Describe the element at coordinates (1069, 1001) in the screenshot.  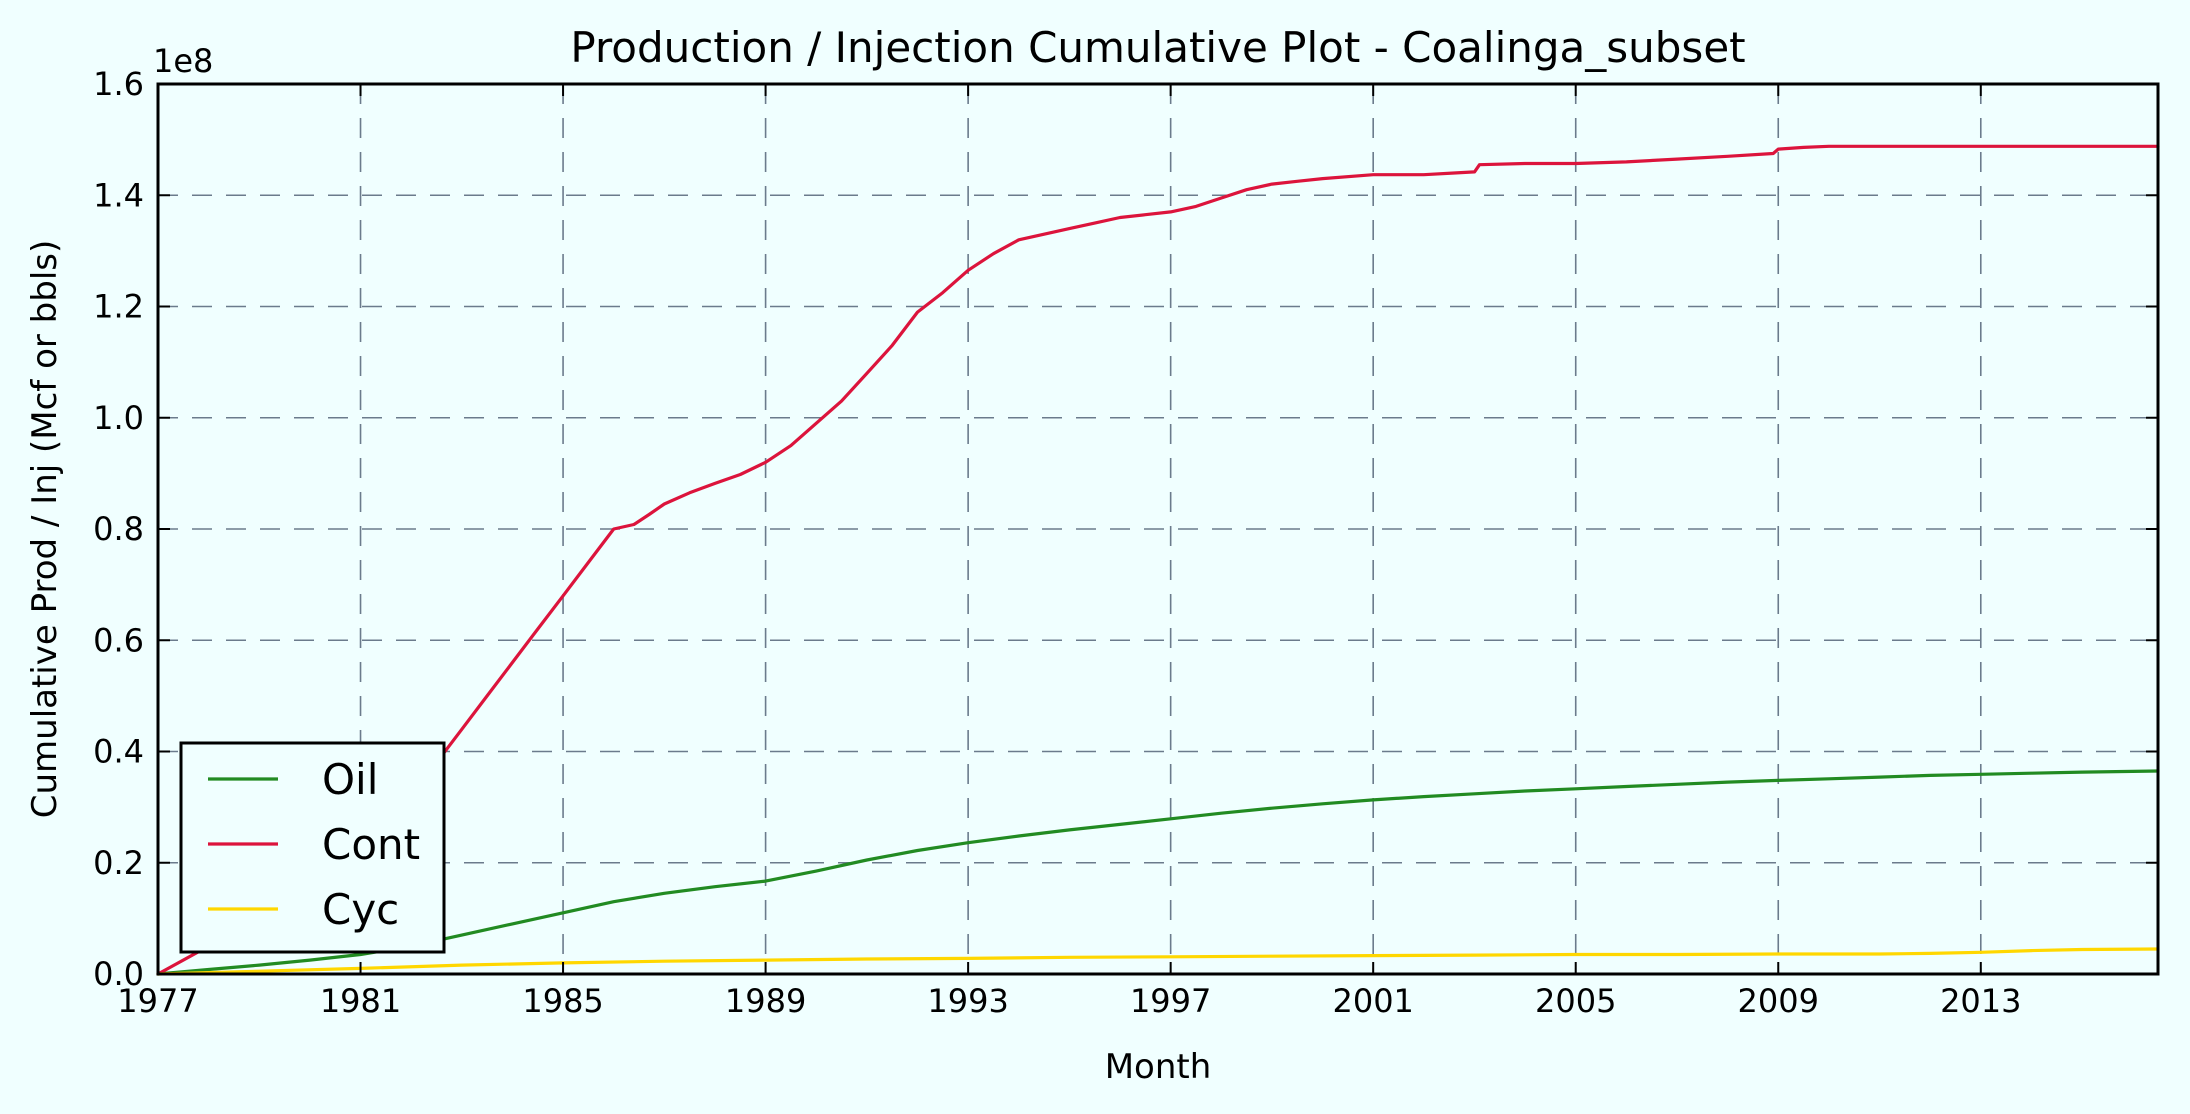
I see `x-tick-labels: 1977 1981 1985 1989 1993 1997 2001 2005 2009 2013` at that location.